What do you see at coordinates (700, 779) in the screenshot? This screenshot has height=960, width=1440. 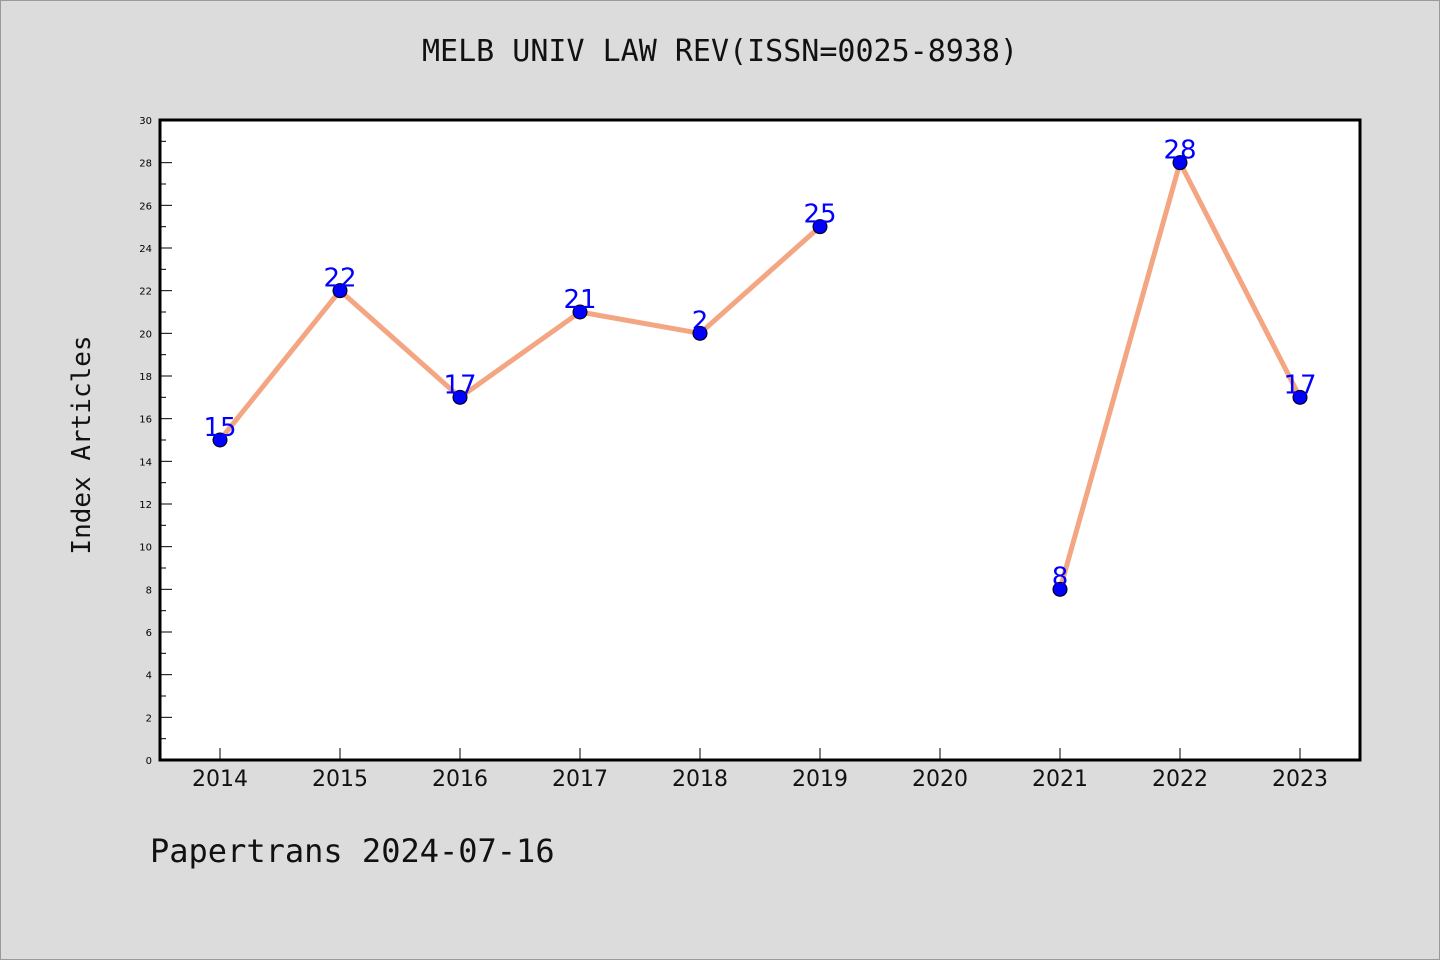 I see `x-tick-label: 2018` at bounding box center [700, 779].